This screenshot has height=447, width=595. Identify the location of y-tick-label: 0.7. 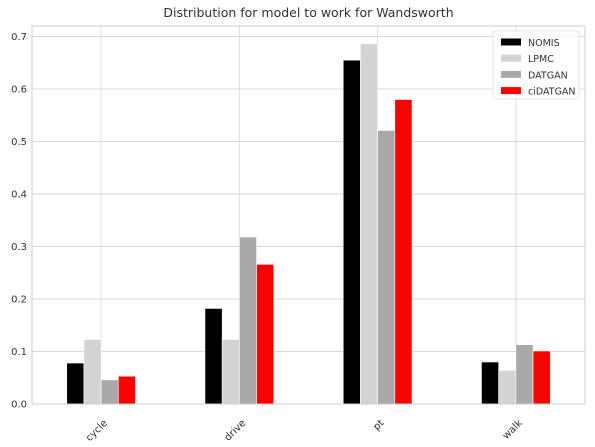
(19, 37).